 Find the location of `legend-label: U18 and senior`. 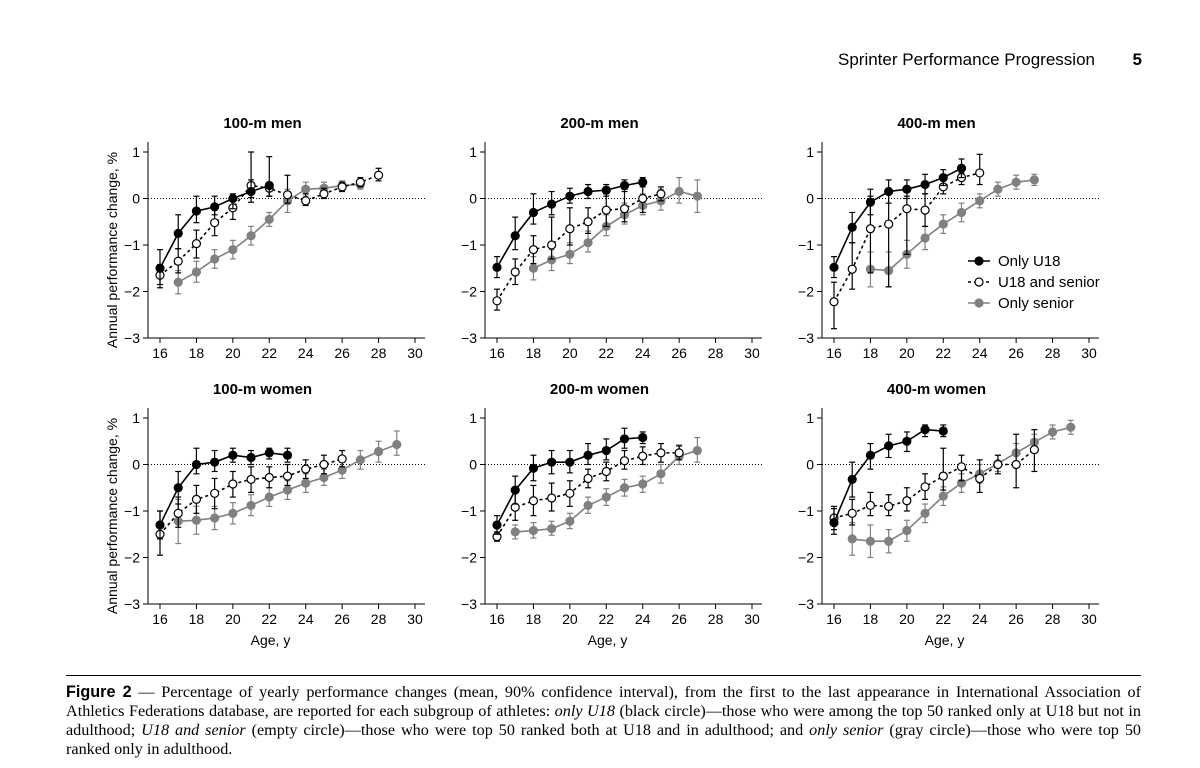

legend-label: U18 and senior is located at coordinates (1049, 282).